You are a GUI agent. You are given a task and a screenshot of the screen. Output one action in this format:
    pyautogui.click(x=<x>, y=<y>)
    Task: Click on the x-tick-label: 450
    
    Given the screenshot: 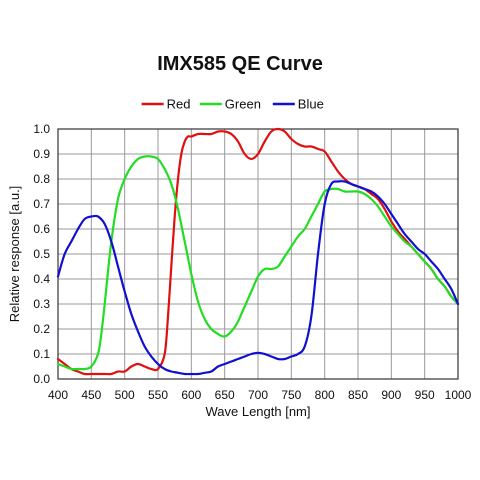 What is the action you would take?
    pyautogui.click(x=91, y=395)
    